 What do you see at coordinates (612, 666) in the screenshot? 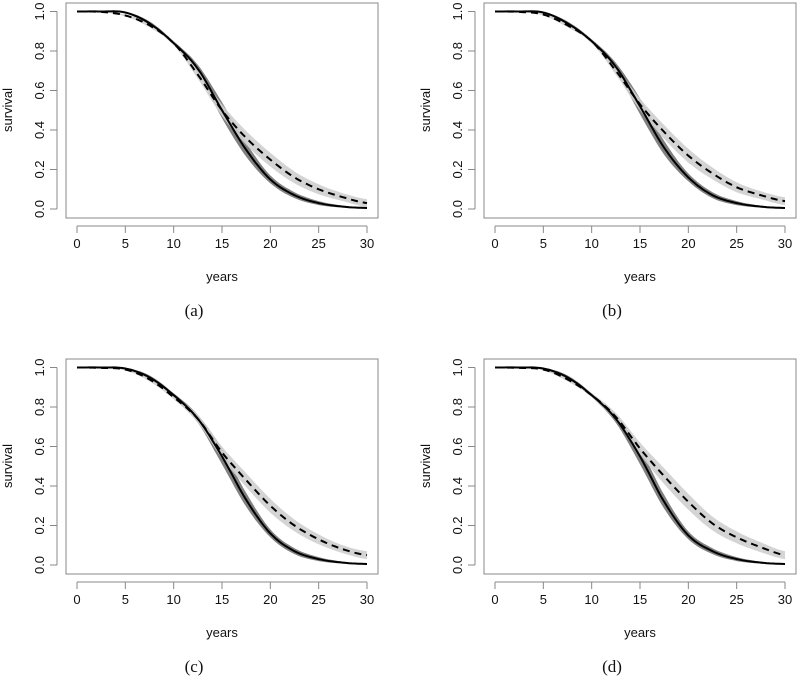
I see `panel-caption: (d)` at bounding box center [612, 666].